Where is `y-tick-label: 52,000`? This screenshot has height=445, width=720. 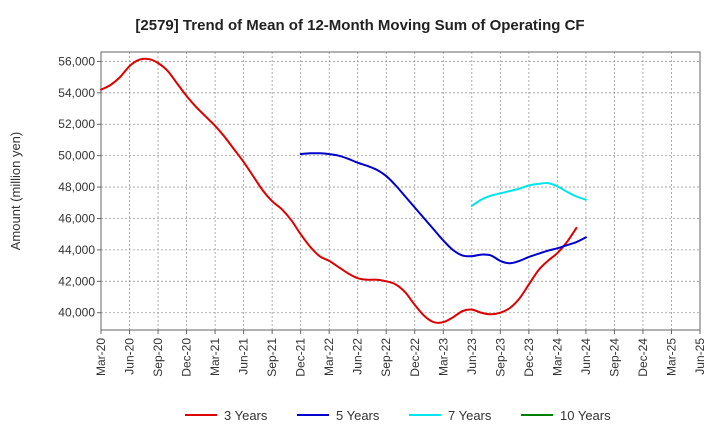
y-tick-label: 52,000 is located at coordinates (76, 124).